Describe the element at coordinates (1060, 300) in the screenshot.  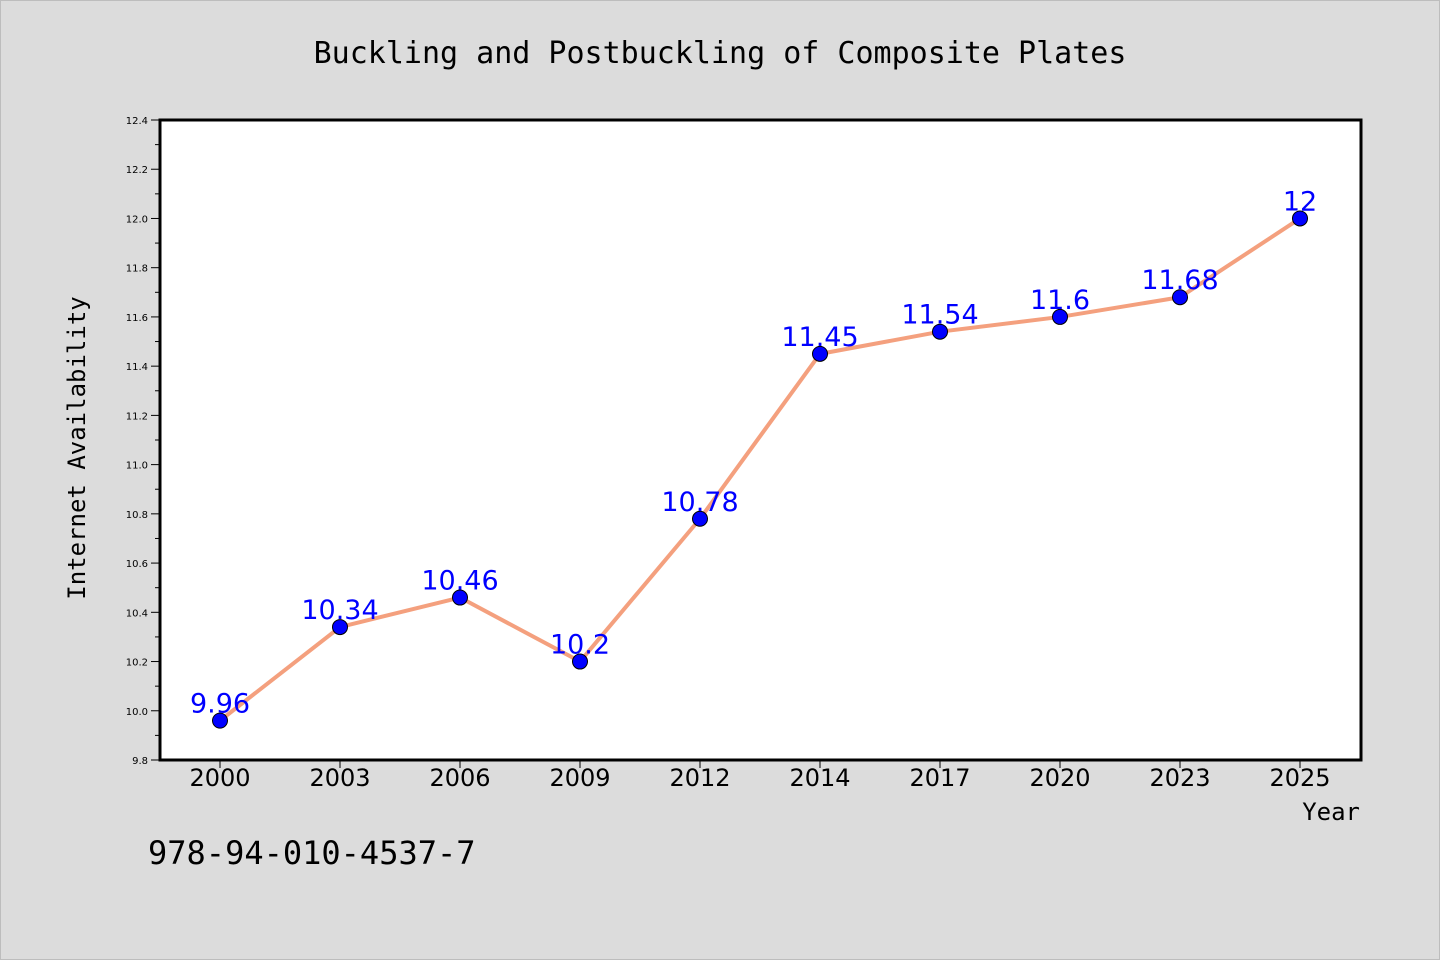
I see `data-label: 11.6` at that location.